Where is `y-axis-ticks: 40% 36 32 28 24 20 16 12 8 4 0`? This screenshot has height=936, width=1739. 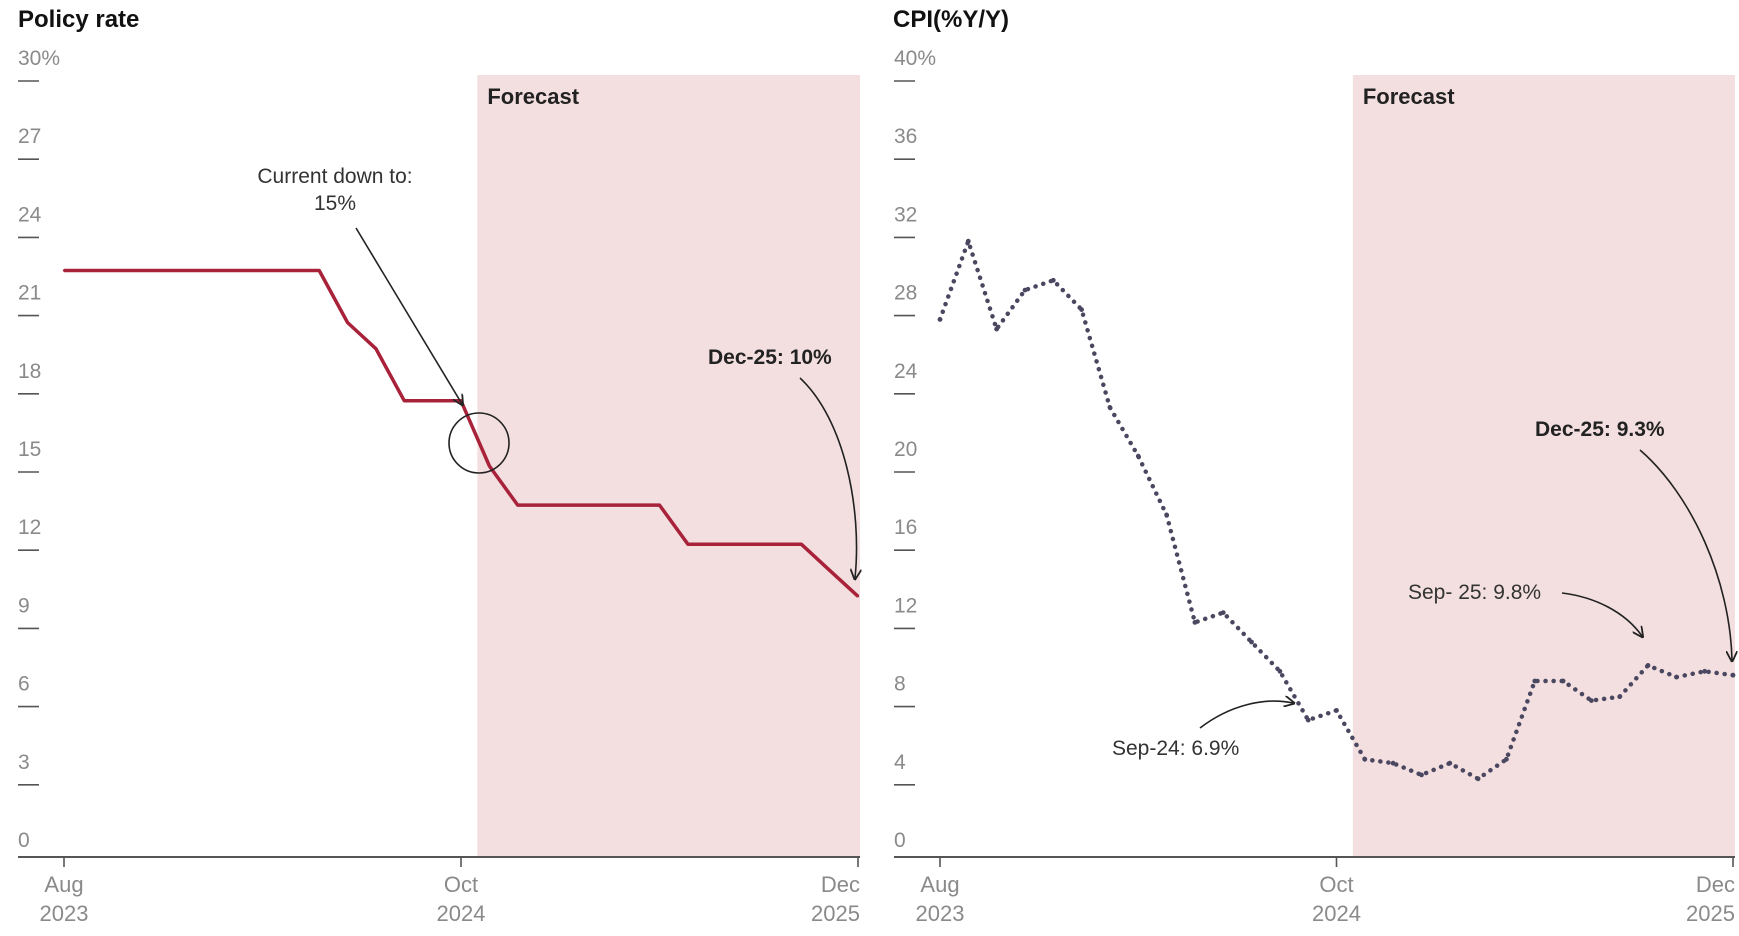 y-axis-ticks: 40% 36 32 28 24 20 16 12 8 4 0 is located at coordinates (915, 449).